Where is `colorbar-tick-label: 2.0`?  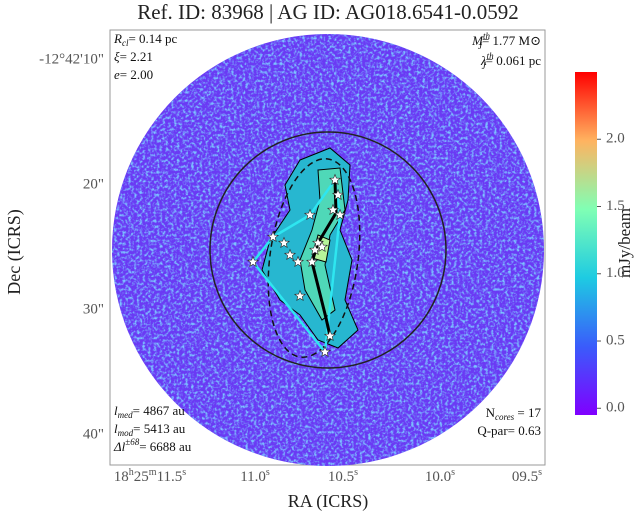 colorbar-tick-label: 2.0 is located at coordinates (615, 139).